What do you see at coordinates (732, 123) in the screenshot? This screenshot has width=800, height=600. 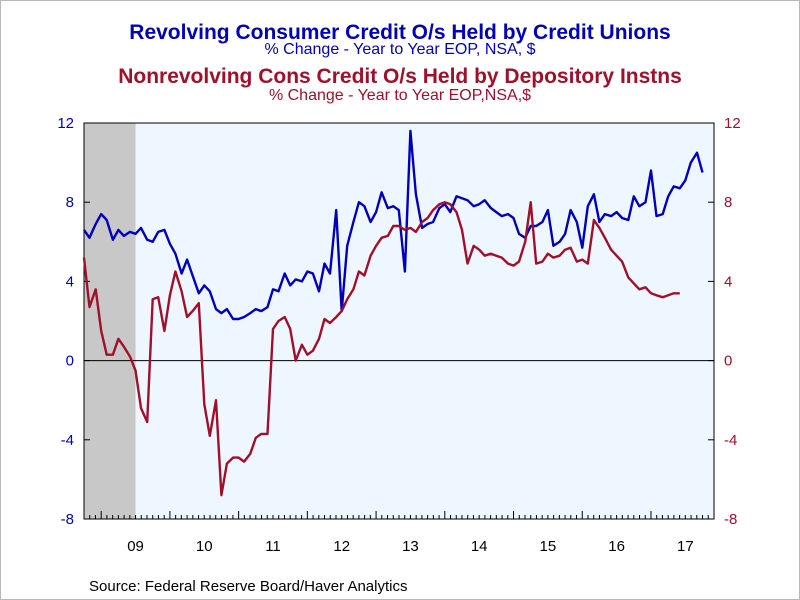 I see `y-right-tick-label: 12` at bounding box center [732, 123].